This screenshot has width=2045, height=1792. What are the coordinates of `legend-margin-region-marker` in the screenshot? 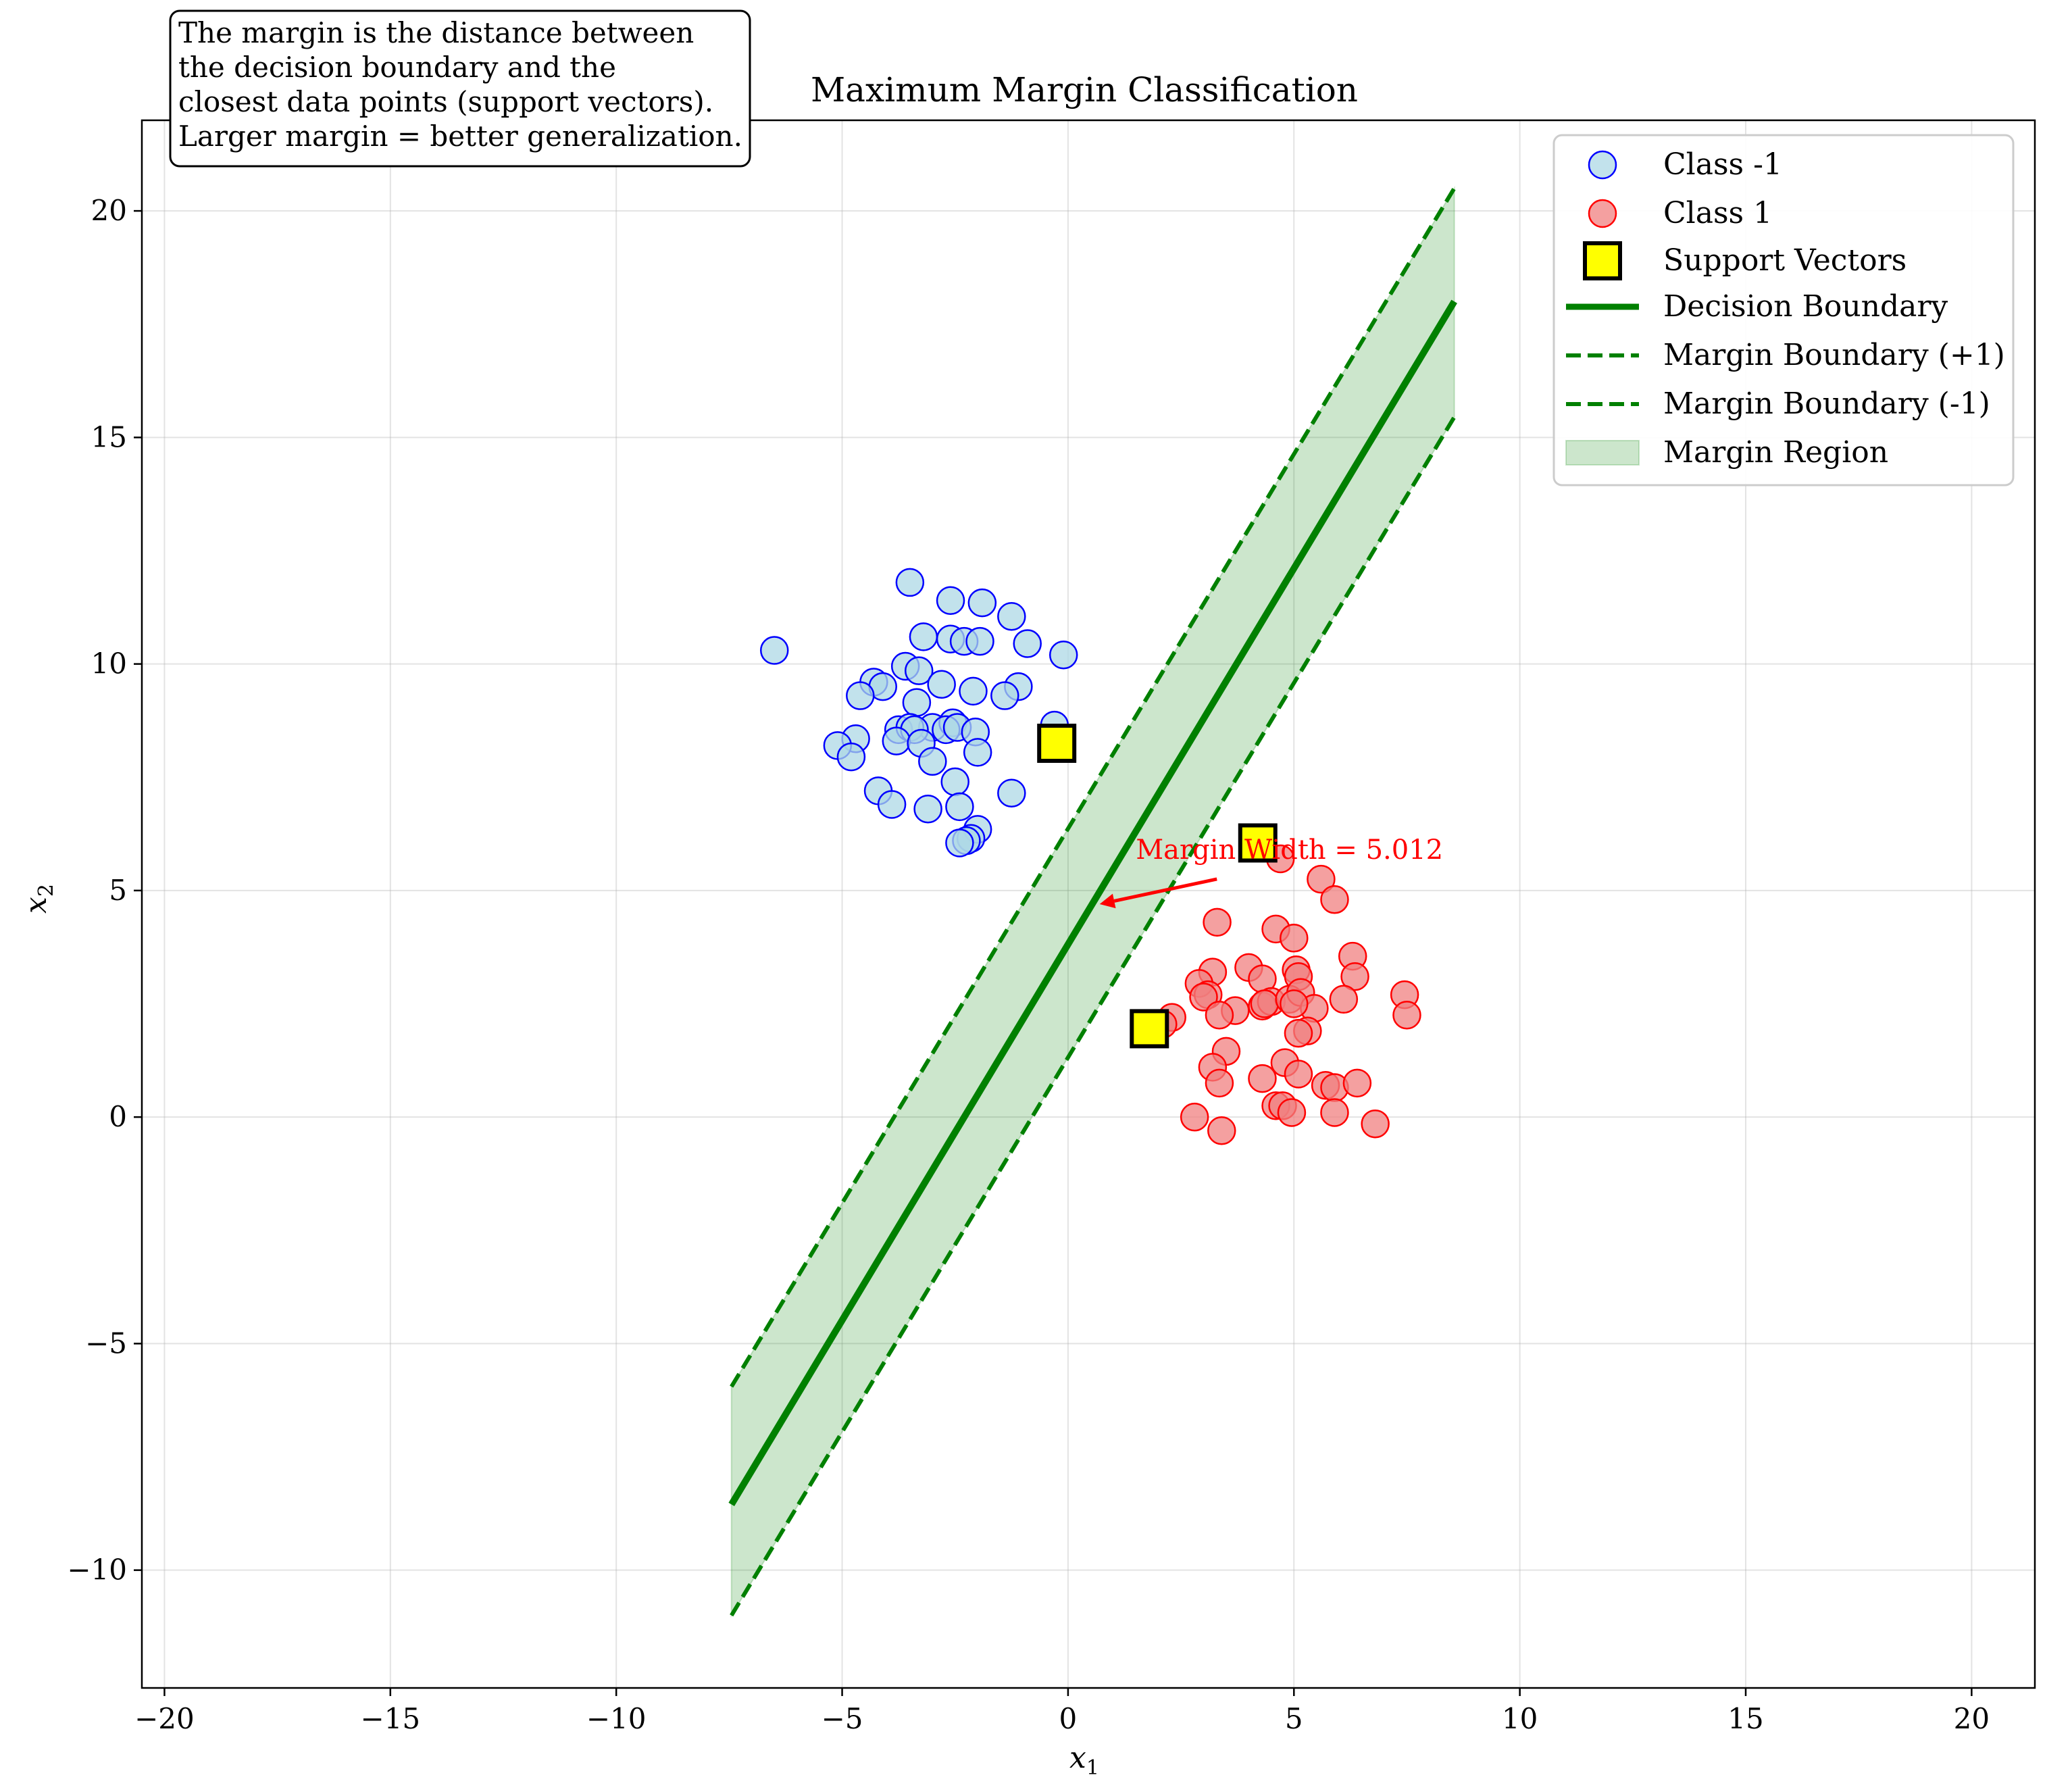 It's located at (1602, 453).